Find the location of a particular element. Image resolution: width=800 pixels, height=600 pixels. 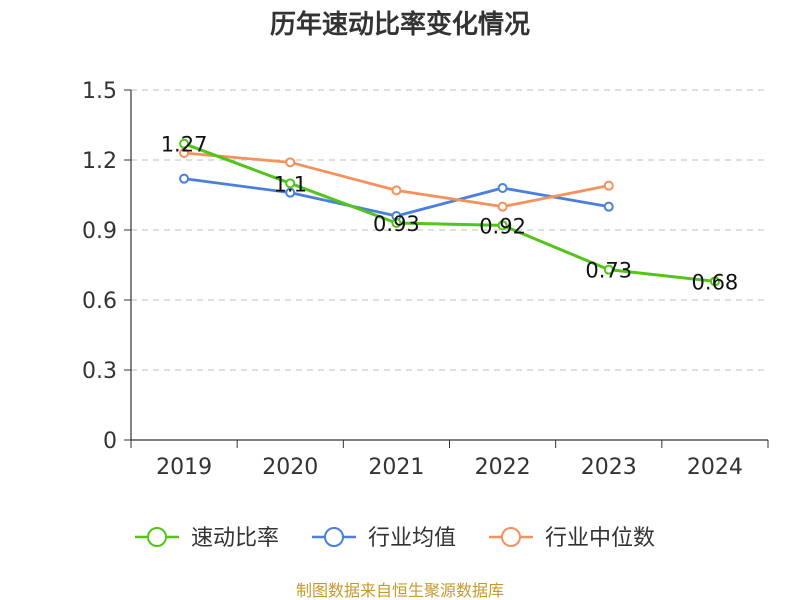

legend-item: 行业均值 is located at coordinates (384, 538).